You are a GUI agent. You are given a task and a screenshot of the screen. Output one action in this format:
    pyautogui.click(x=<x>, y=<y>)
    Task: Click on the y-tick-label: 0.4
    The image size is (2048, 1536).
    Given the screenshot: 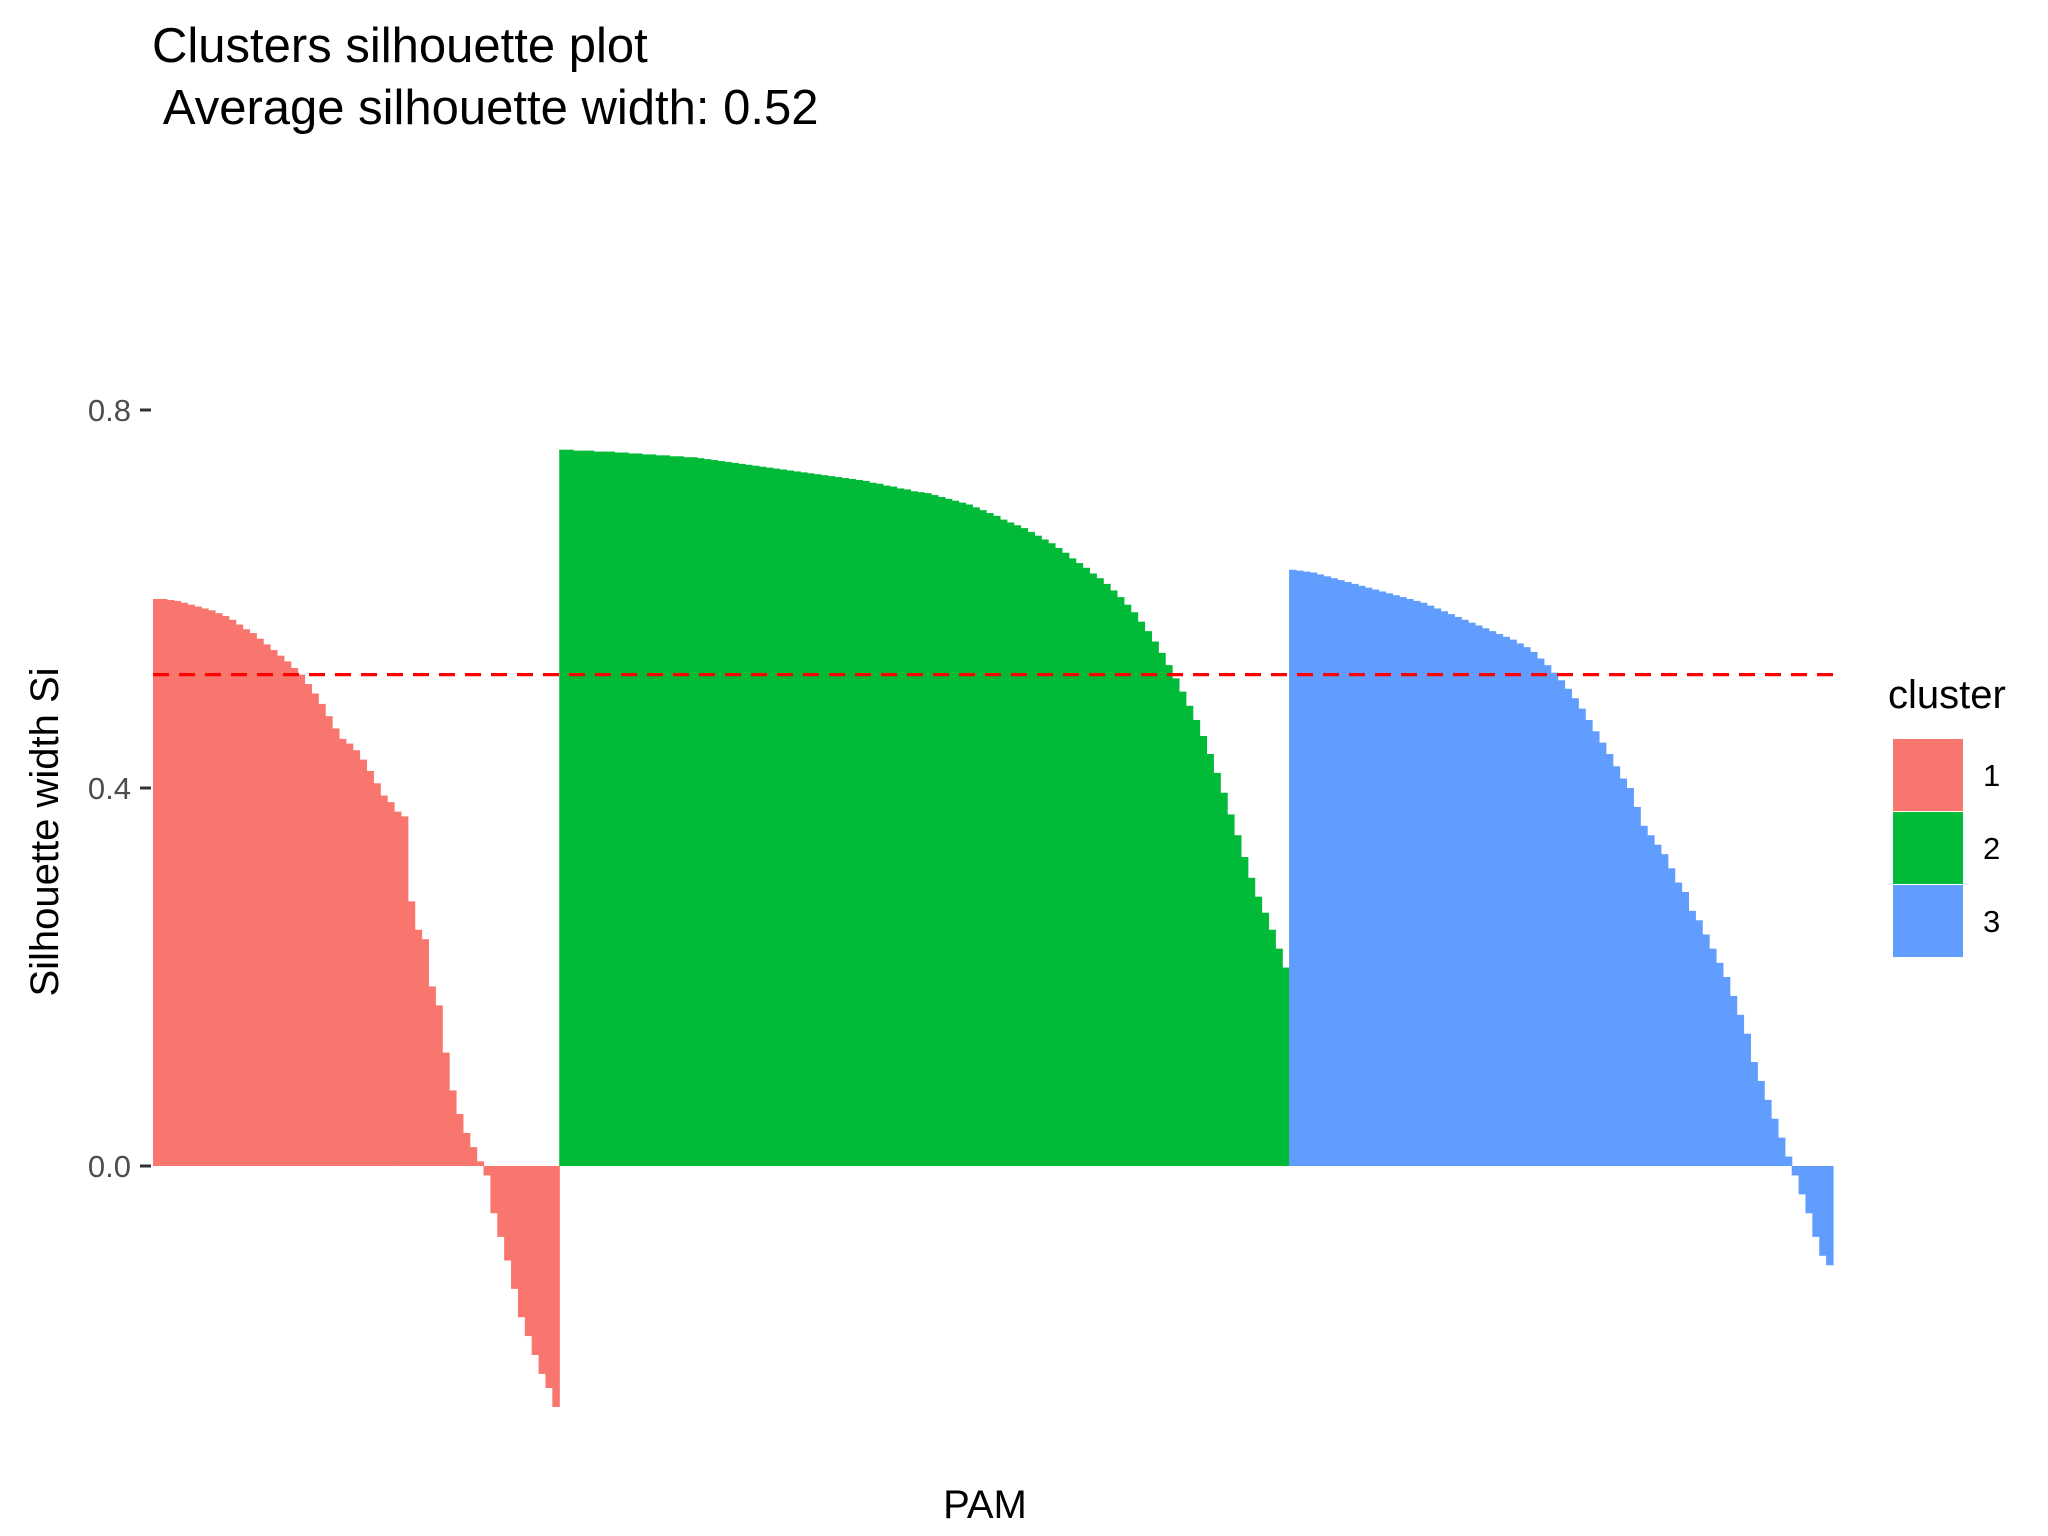 What is the action you would take?
    pyautogui.click(x=109, y=788)
    